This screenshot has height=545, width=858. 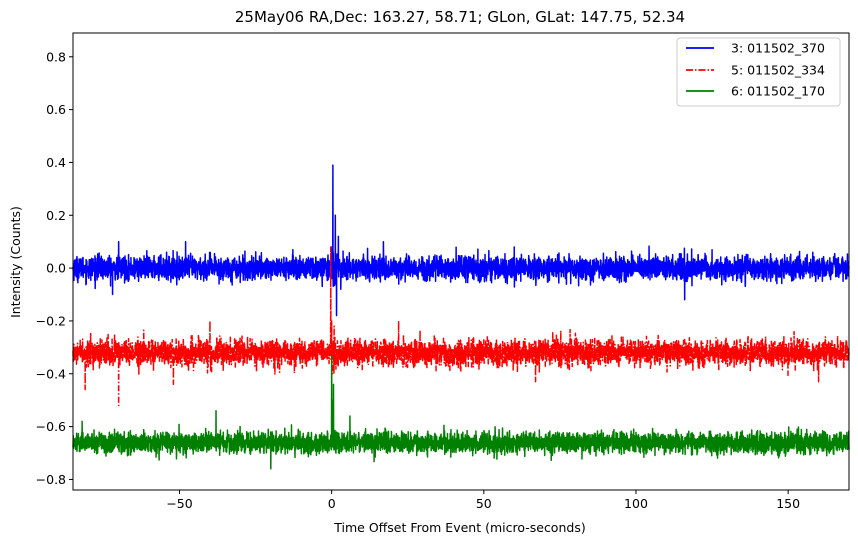 I want to click on y-axis: −0.8 −0.6 −0.4 −0.2 0.0 0.2 0.4 0.6 0.8, so click(x=54, y=268).